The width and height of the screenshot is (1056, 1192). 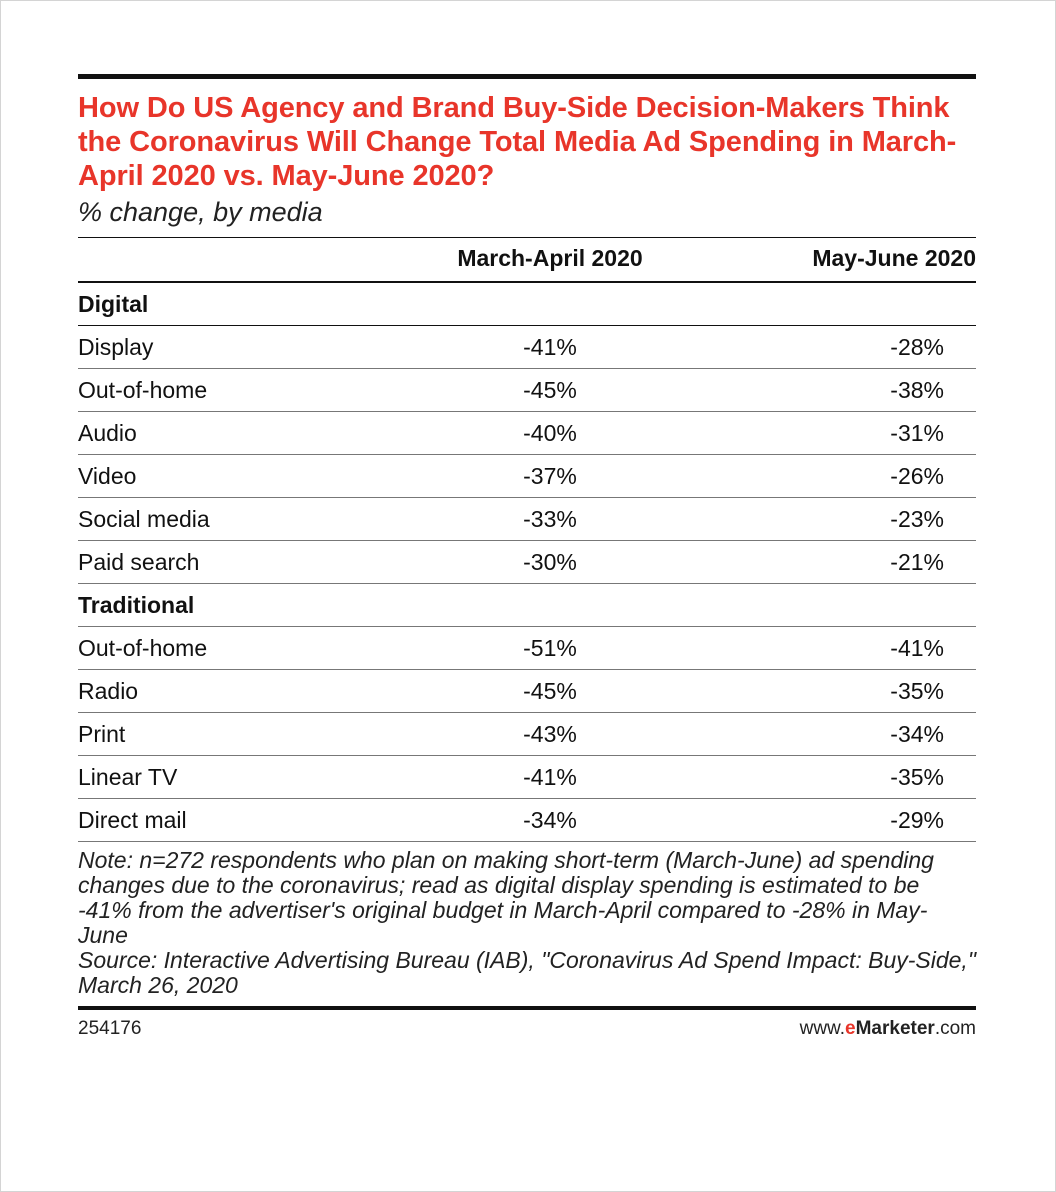 I want to click on value-may-june: -21%, so click(x=814, y=562).